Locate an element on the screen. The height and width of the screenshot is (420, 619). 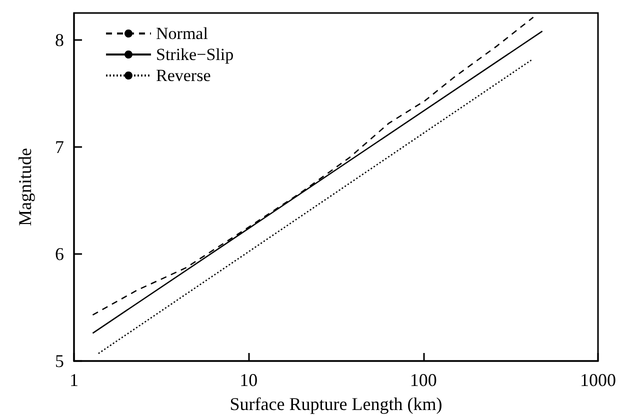
y-tick-label: 6 is located at coordinates (59, 254).